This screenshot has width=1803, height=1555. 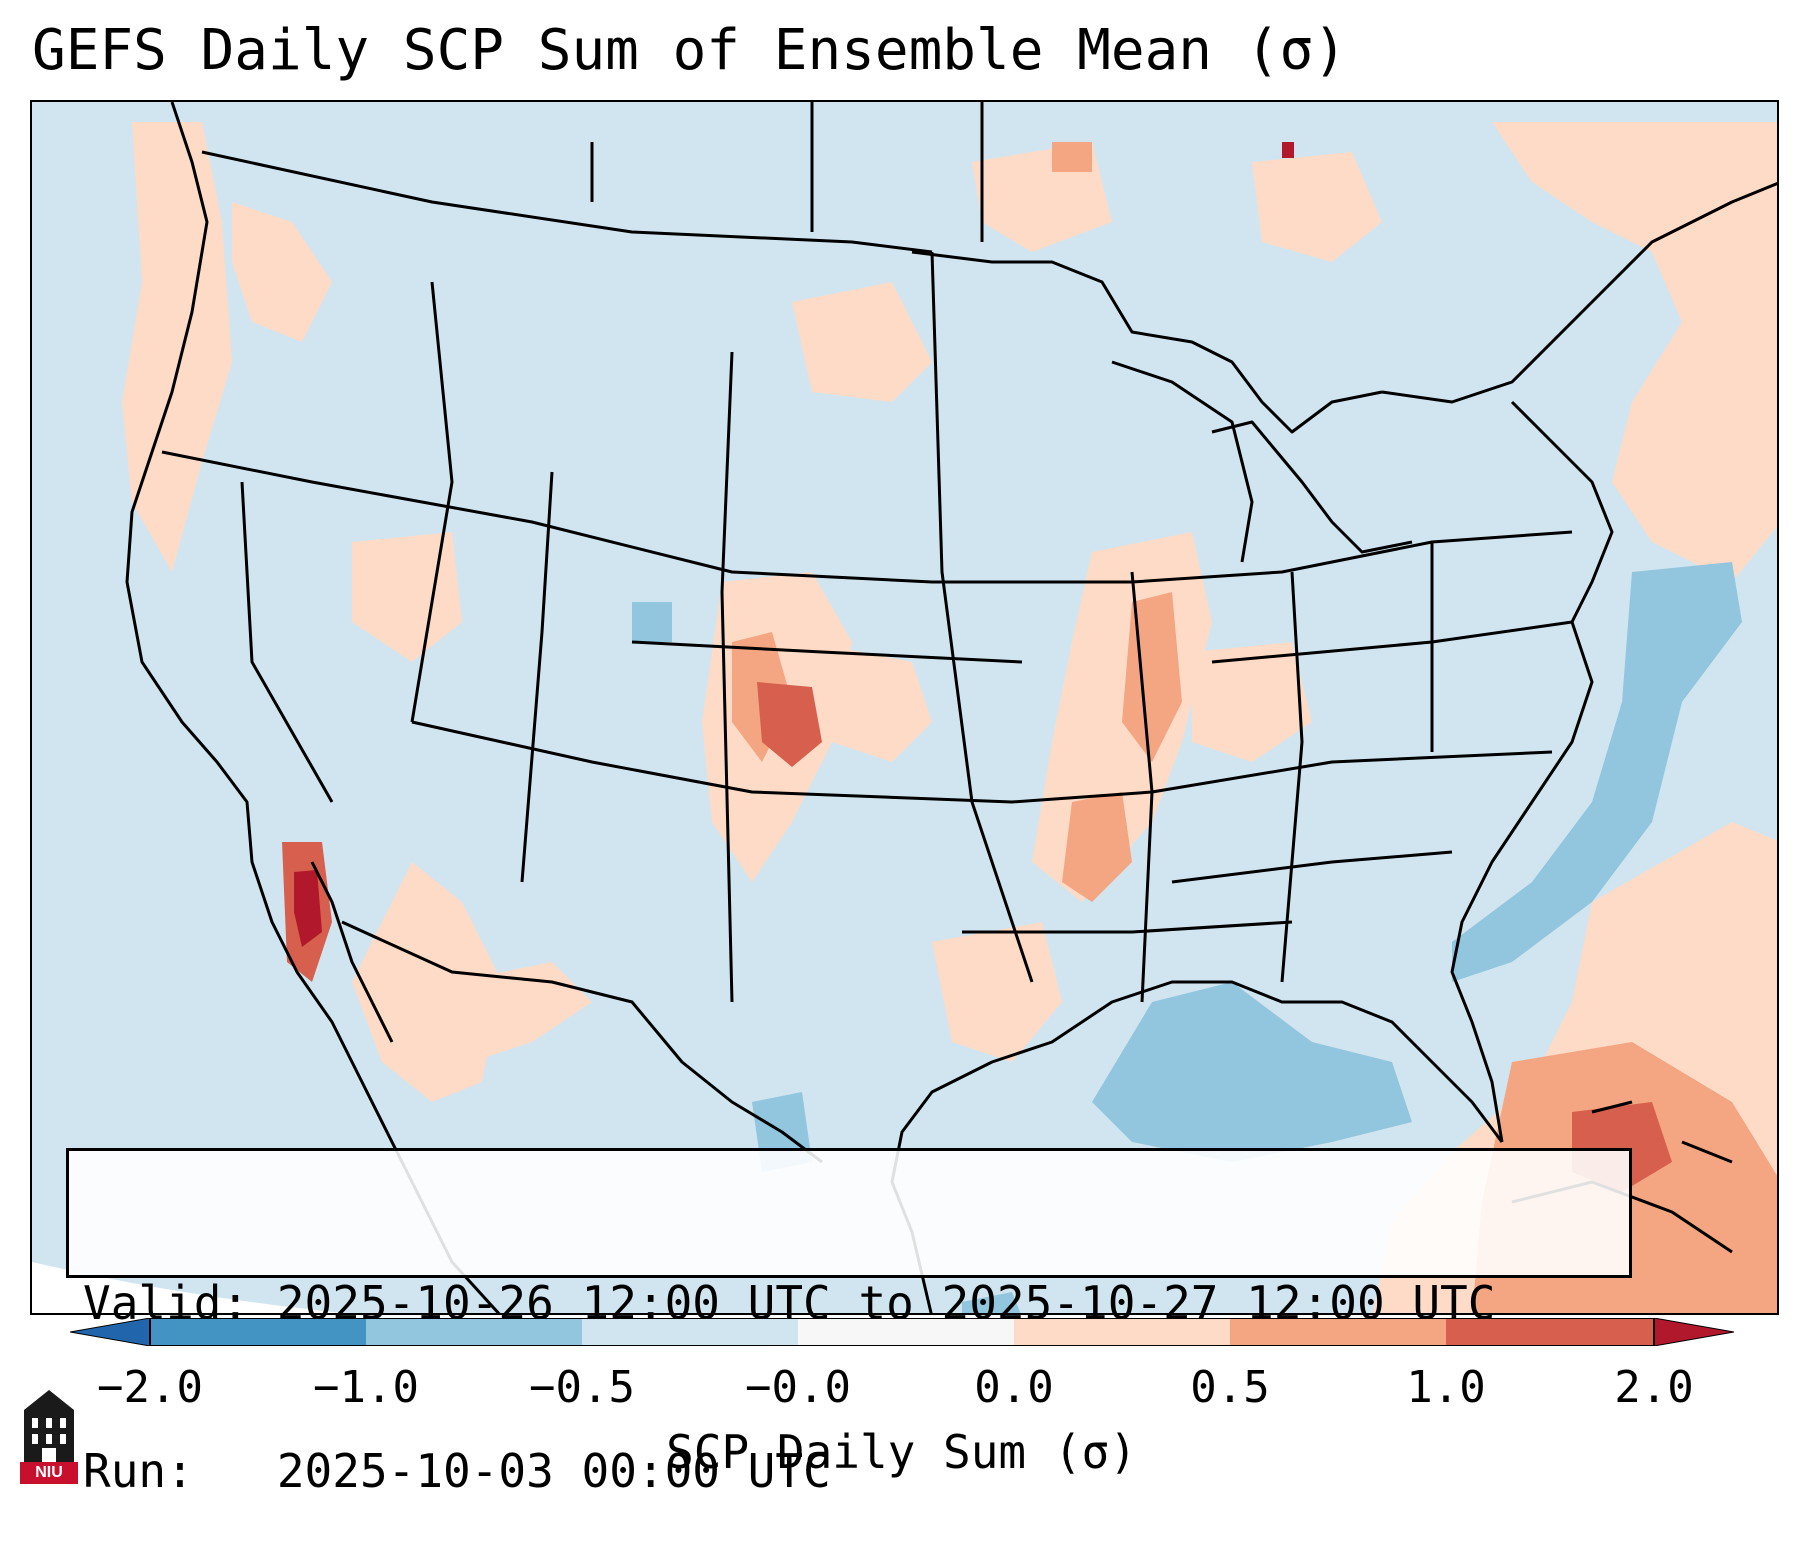 I want to click on chart-title: GEFS Daily SCP Sum of Ensemble Mean (σ), so click(x=689, y=50).